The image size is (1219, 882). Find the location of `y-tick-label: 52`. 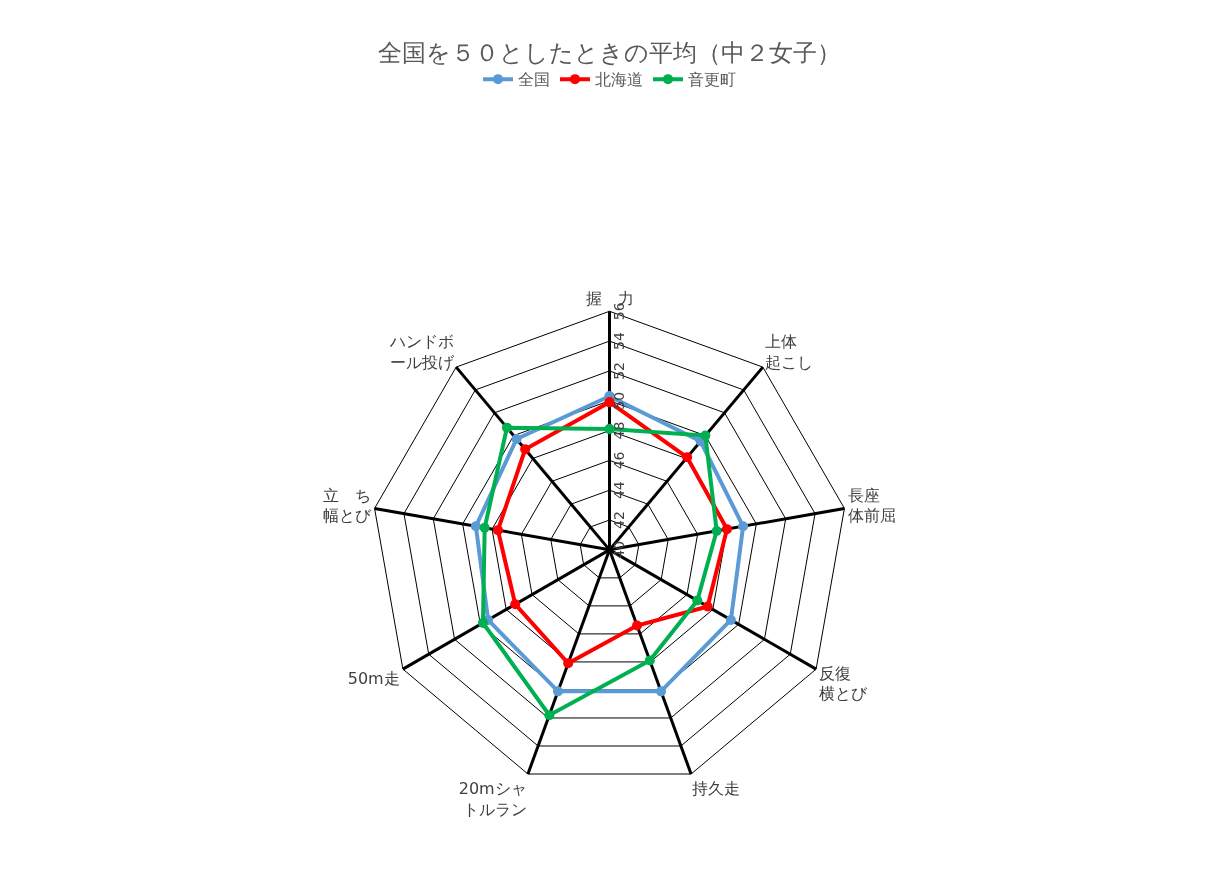

y-tick-label: 52 is located at coordinates (619, 371).